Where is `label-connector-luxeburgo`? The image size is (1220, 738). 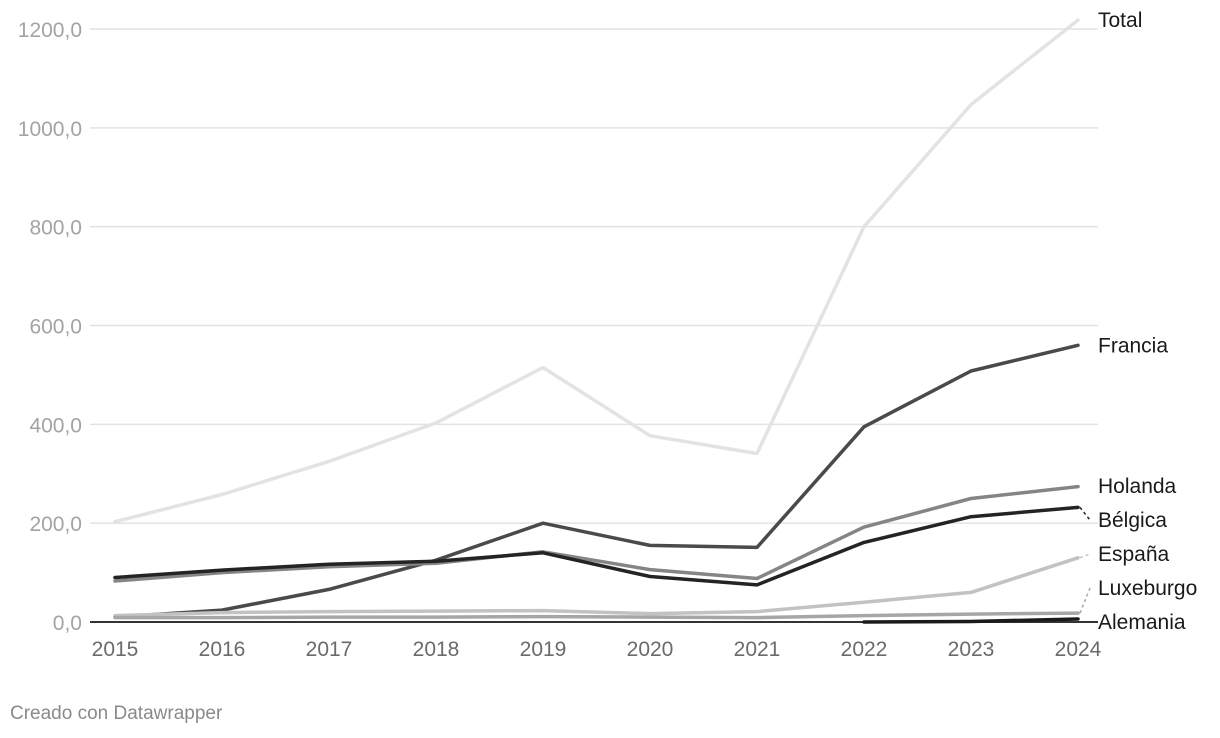
label-connector-luxeburgo is located at coordinates (1085, 600).